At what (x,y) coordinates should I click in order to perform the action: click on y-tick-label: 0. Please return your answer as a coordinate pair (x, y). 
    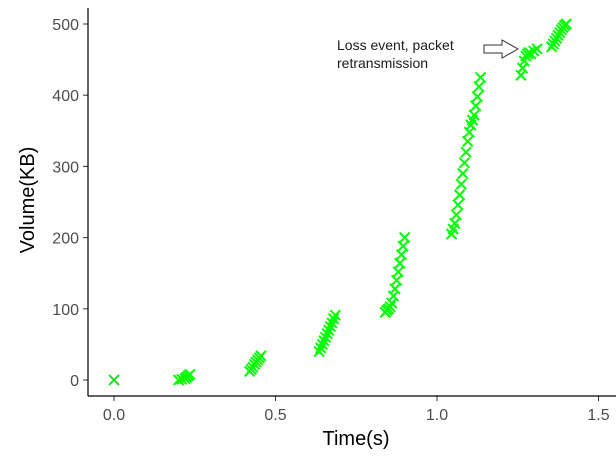
    Looking at the image, I should click on (74, 381).